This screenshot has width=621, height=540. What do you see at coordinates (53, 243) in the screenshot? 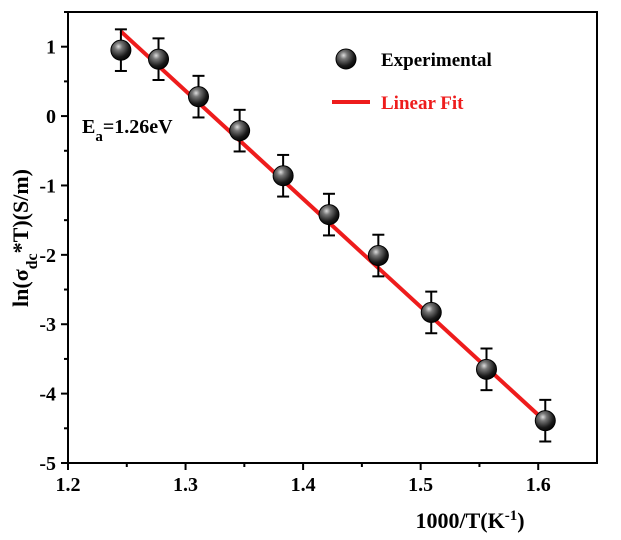
I see `y-axis: -5 -4 -3 -2 -1 0 1` at bounding box center [53, 243].